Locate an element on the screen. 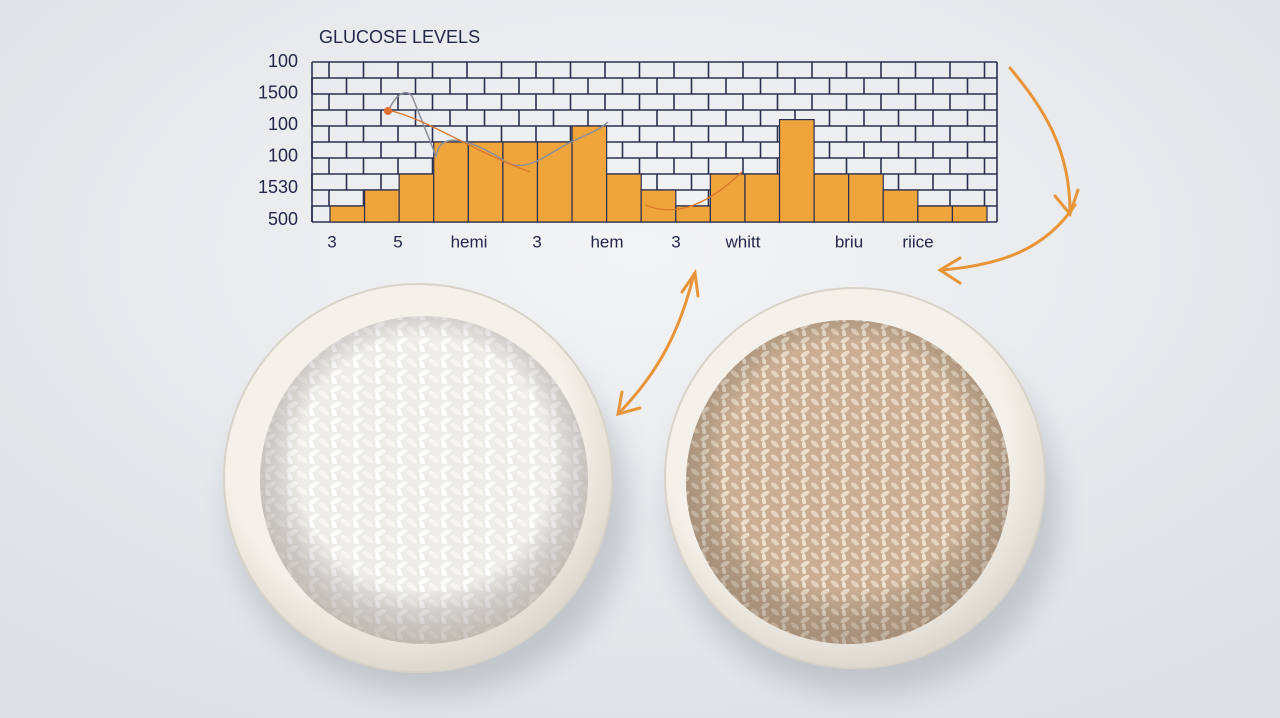 The width and height of the screenshot is (1280, 718). x-label: hem is located at coordinates (606, 241).